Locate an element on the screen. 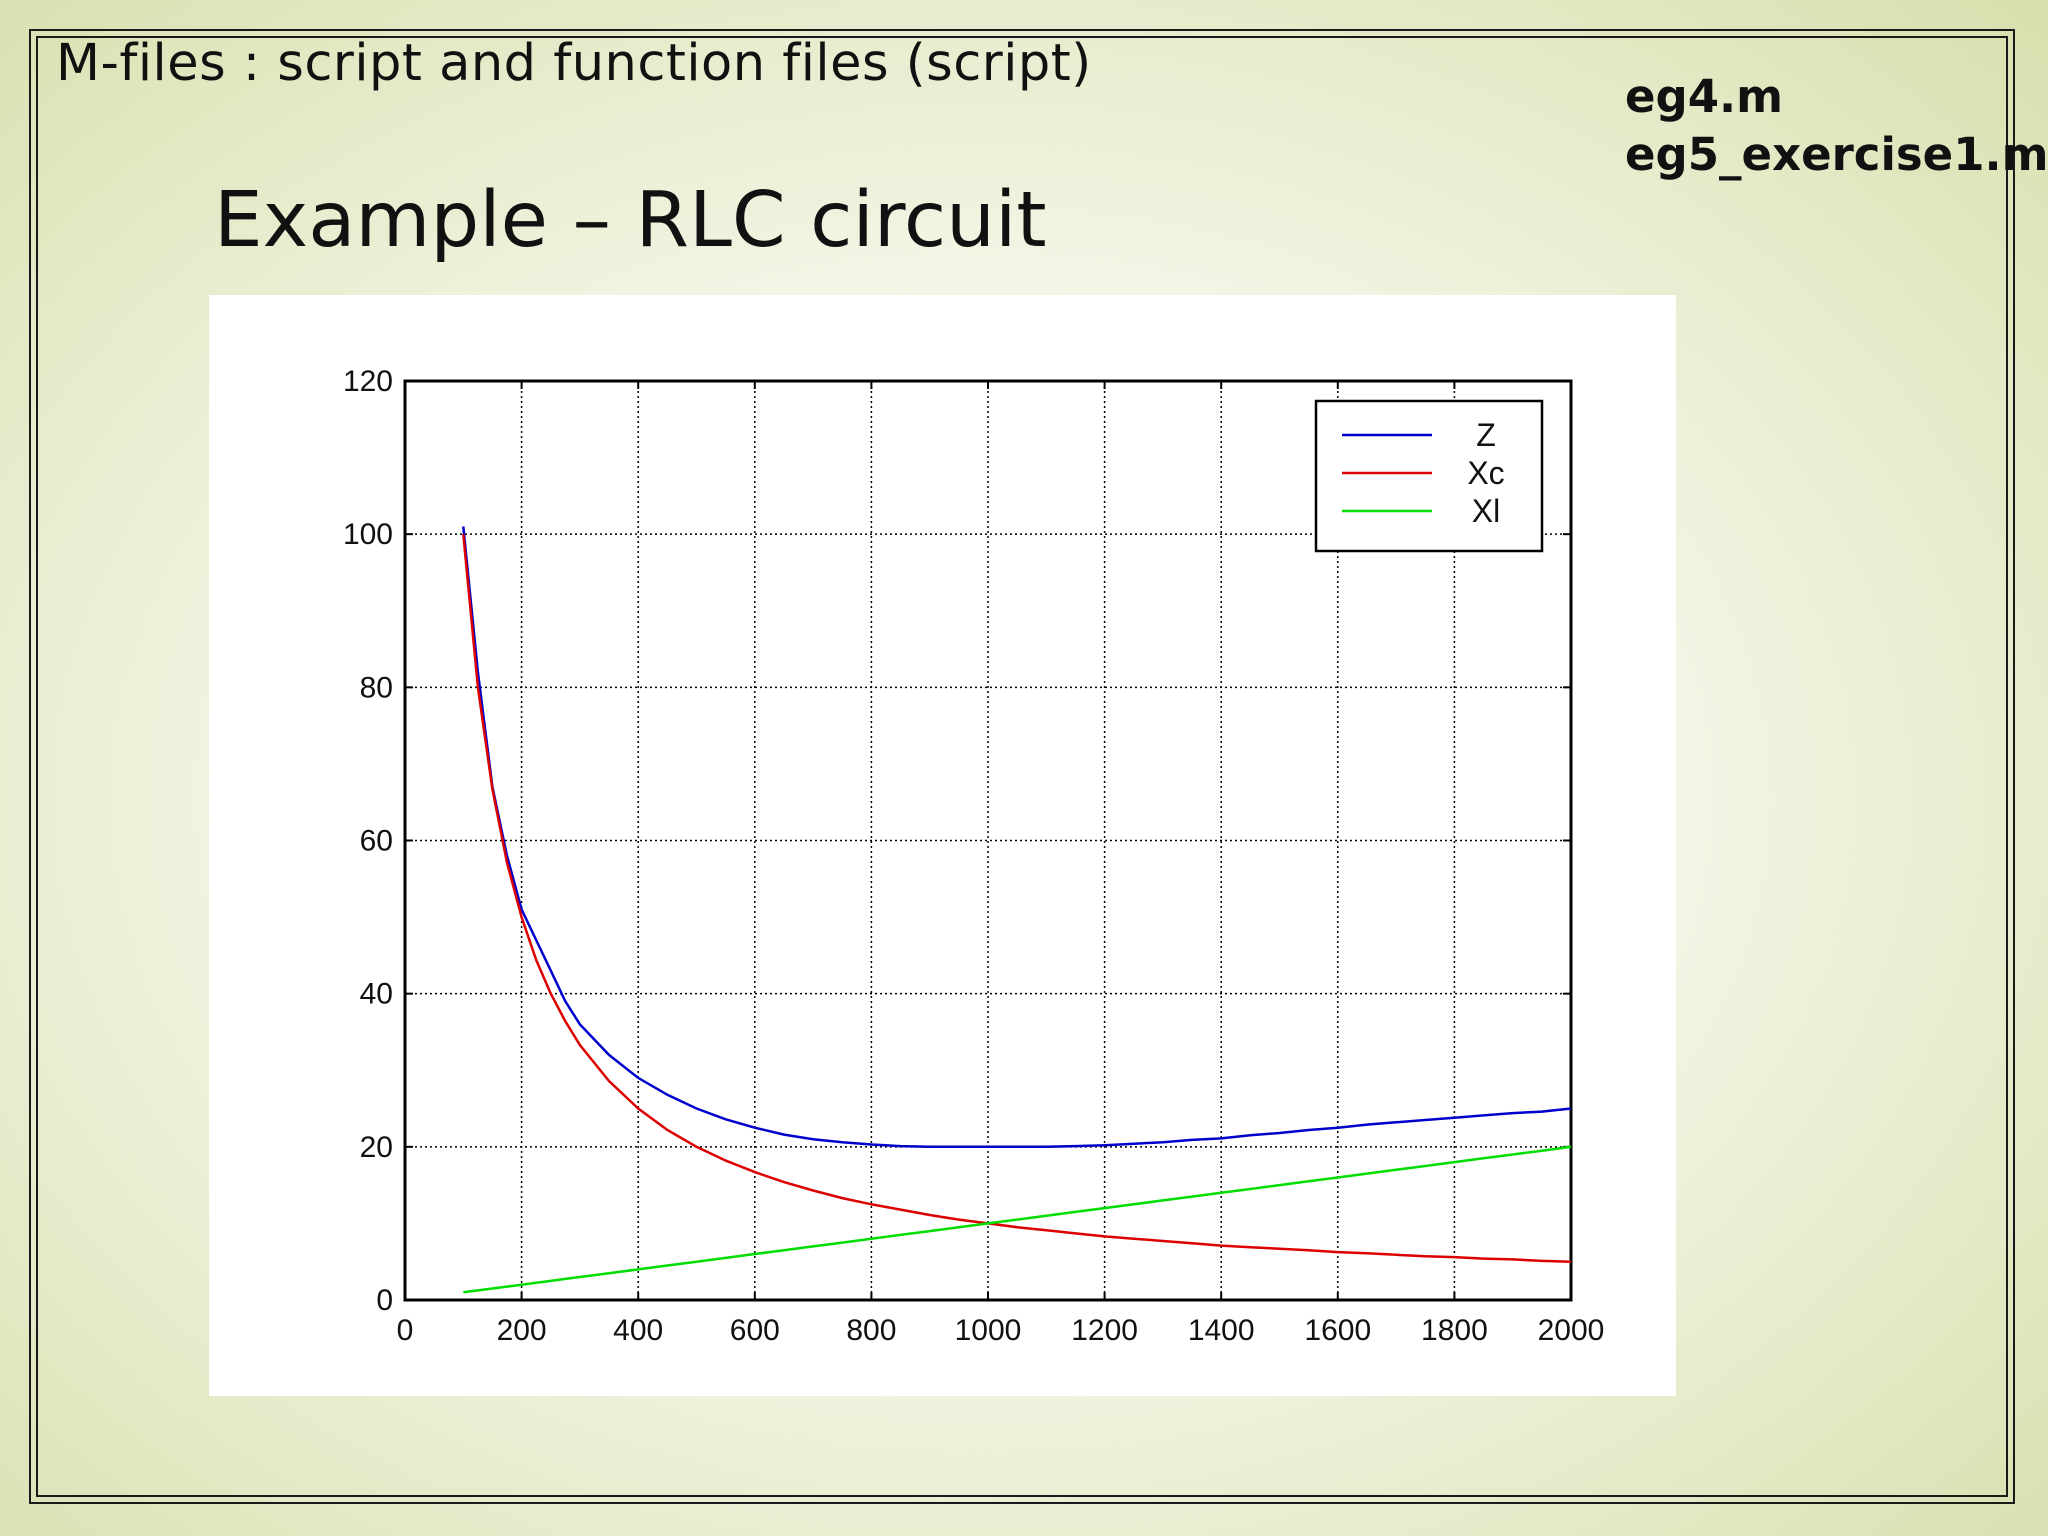 This screenshot has height=1536, width=2048. legend-label-xl: Xl is located at coordinates (1486, 511).